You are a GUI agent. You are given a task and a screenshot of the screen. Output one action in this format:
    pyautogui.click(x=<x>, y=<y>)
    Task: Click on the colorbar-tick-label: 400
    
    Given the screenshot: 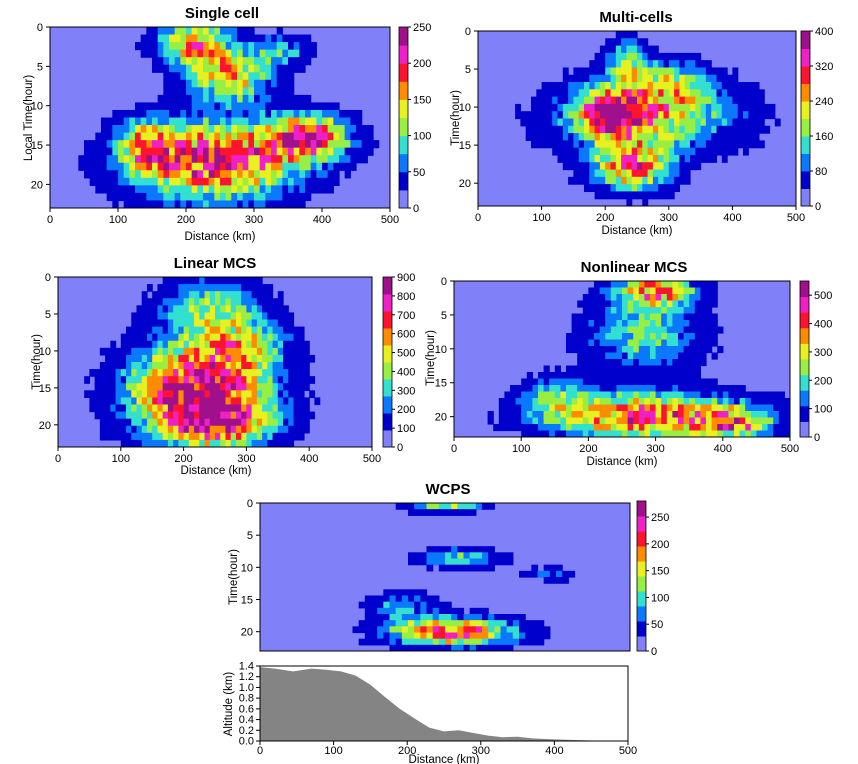 What is the action you would take?
    pyautogui.click(x=823, y=325)
    